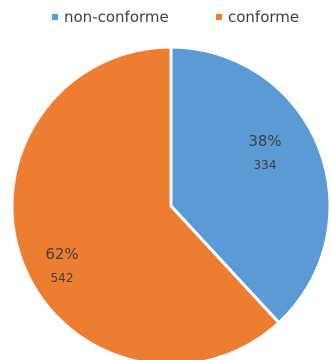 Image resolution: width=331 pixels, height=360 pixels. What do you see at coordinates (116, 17) in the screenshot?
I see `legend-label-non-conforme: non-conforme` at bounding box center [116, 17].